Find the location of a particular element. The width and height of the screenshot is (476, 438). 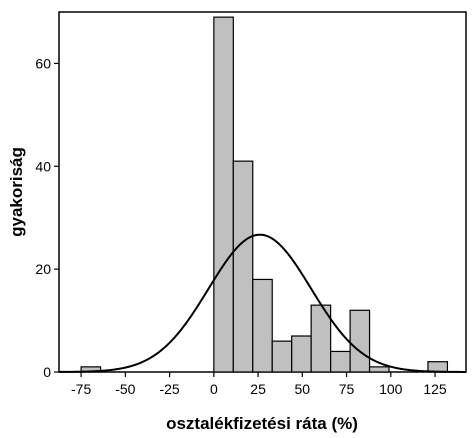

x-tick-label: -50 is located at coordinates (125, 389).